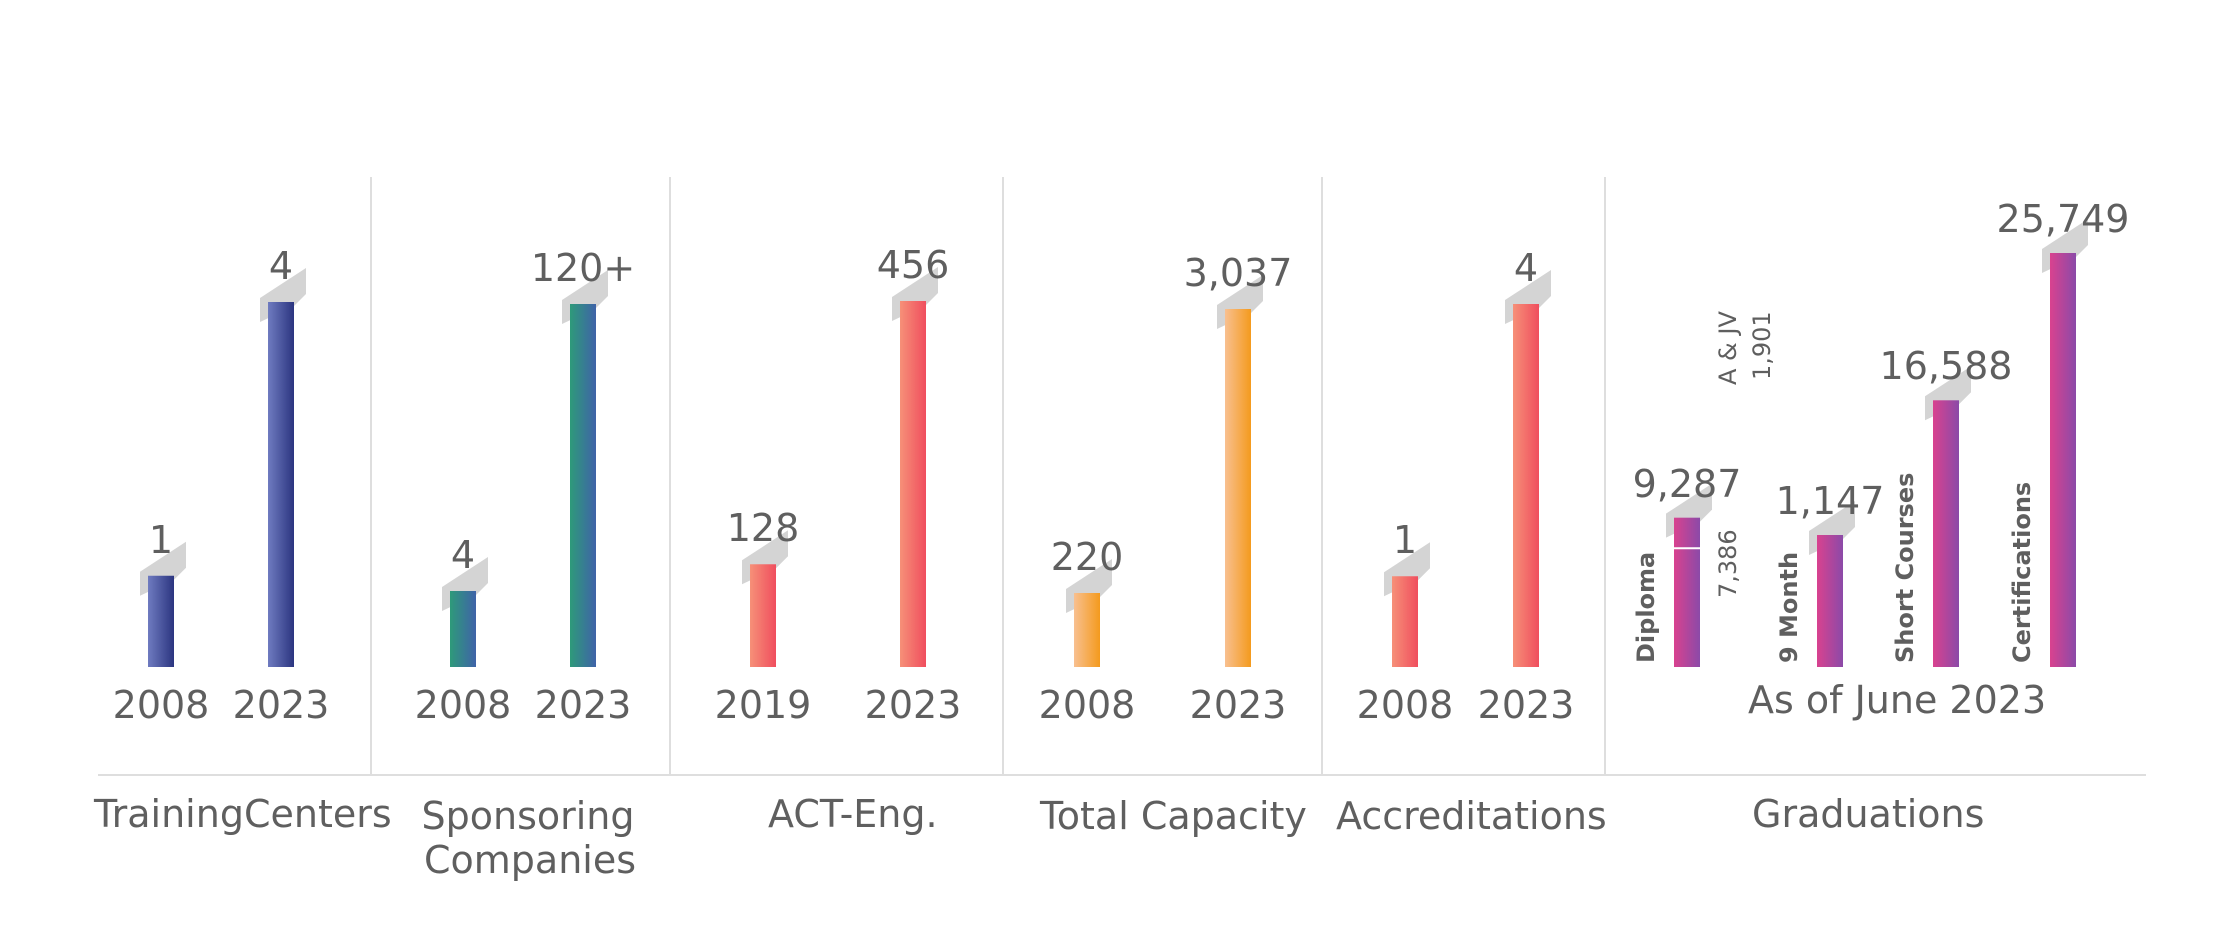 The width and height of the screenshot is (2224, 940). Describe the element at coordinates (763, 528) in the screenshot. I see `value-label: 128` at that location.